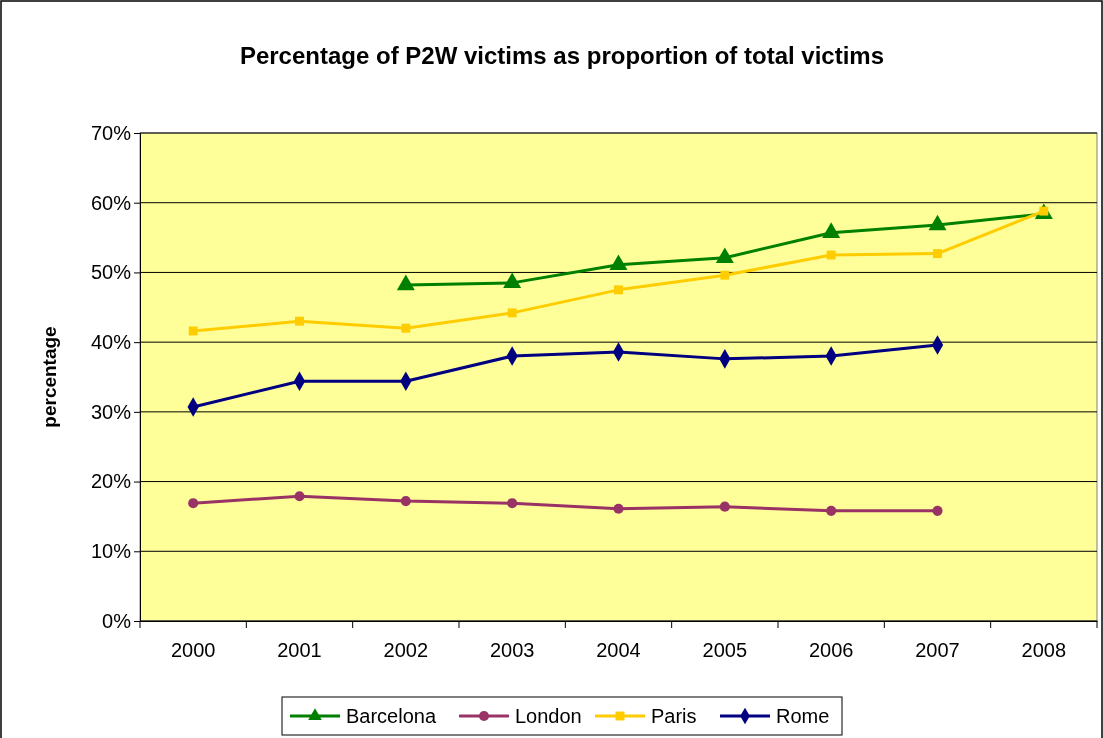 Image resolution: width=1103 pixels, height=738 pixels. Describe the element at coordinates (111, 202) in the screenshot. I see `y-tick-label: 60%` at that location.